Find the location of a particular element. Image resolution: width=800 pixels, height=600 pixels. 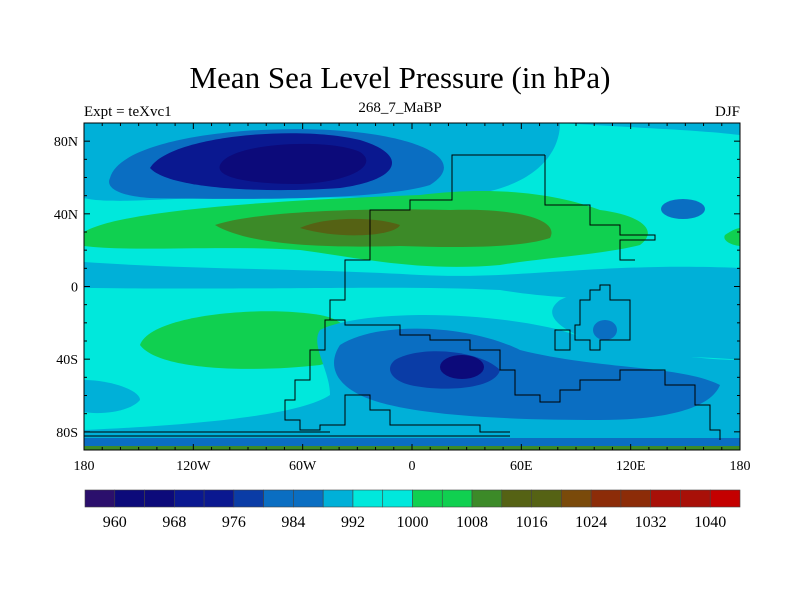

x-tick-label: 0 is located at coordinates (412, 466).